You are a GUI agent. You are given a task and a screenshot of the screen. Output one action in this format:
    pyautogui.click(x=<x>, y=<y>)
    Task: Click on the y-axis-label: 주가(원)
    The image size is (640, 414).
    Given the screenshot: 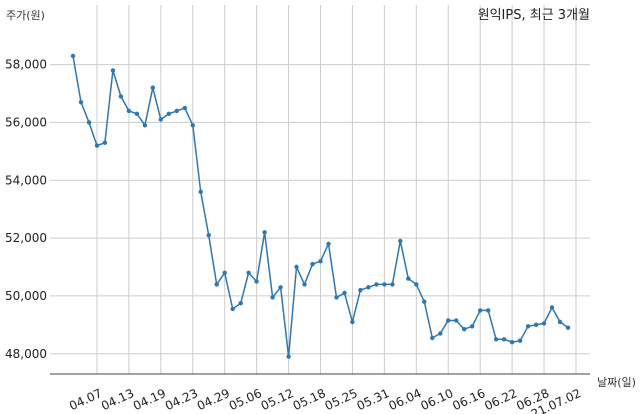 What is the action you would take?
    pyautogui.click(x=25, y=15)
    